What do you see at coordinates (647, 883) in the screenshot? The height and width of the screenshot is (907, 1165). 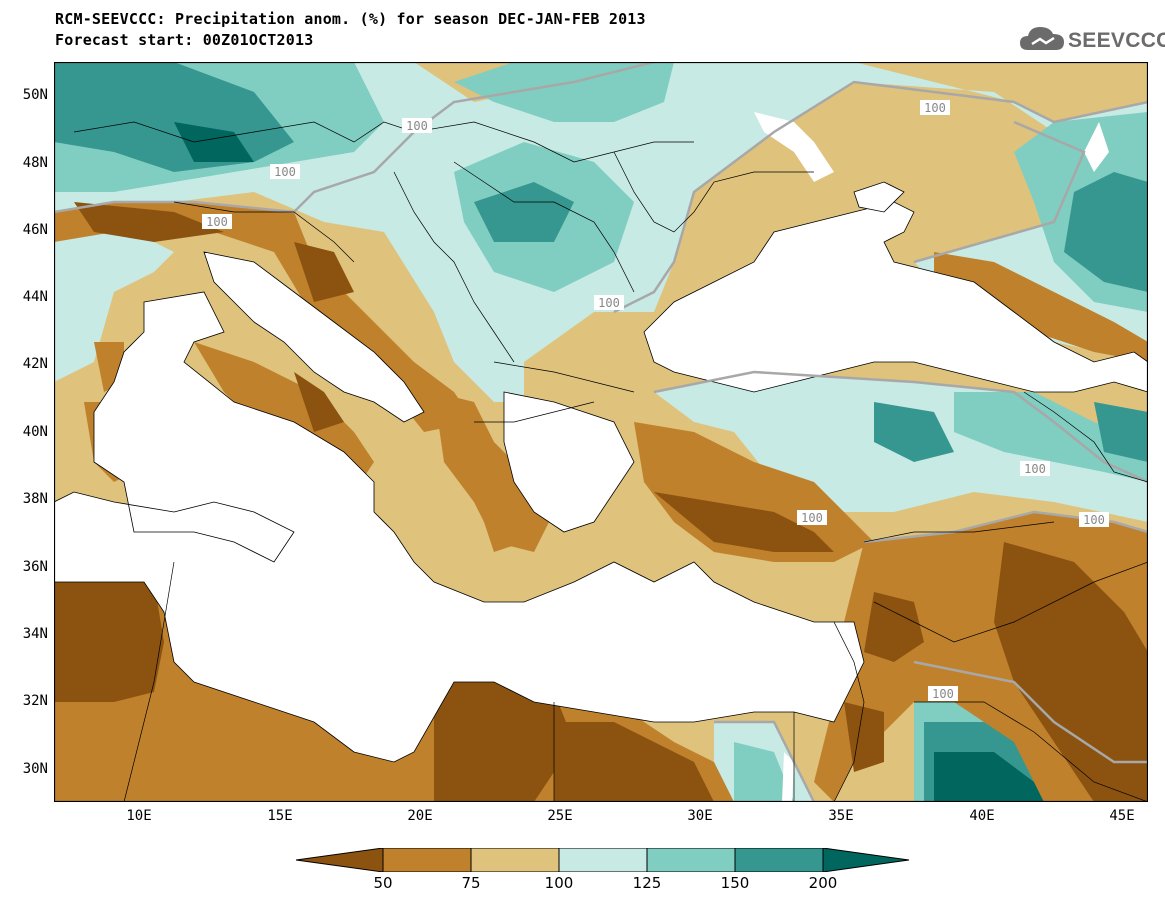 I see `colorbar-label: 125` at bounding box center [647, 883].